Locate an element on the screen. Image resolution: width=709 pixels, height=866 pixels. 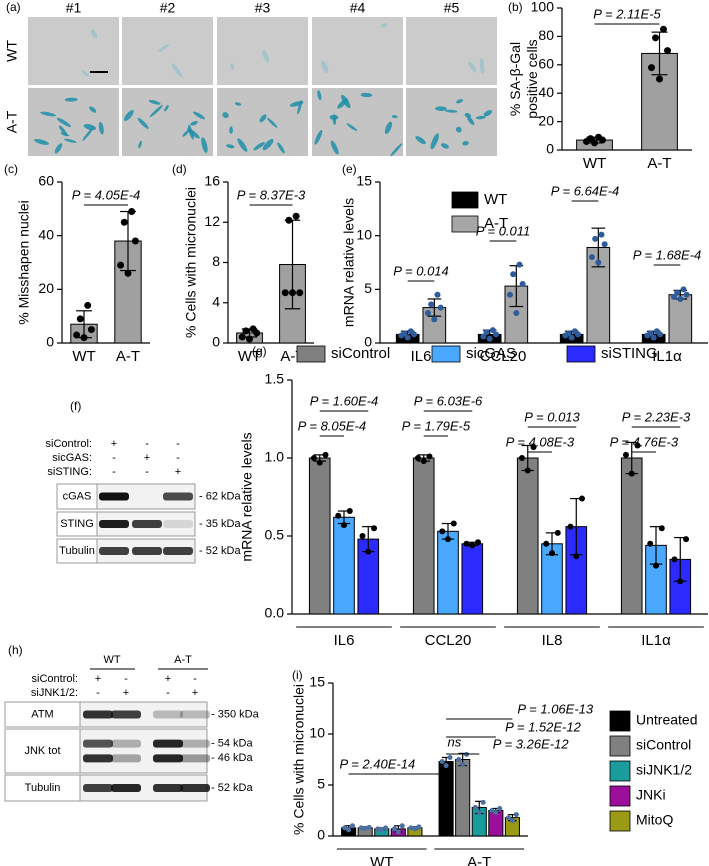
column-label: #2 is located at coordinates (168, 8).